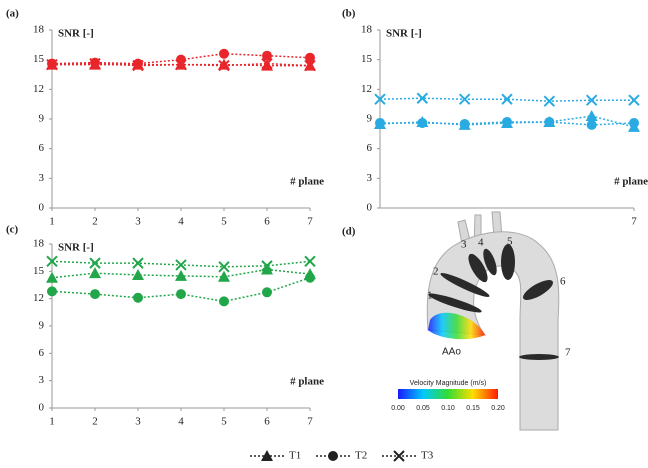  Describe the element at coordinates (448, 394) in the screenshot. I see `colorbar` at that location.